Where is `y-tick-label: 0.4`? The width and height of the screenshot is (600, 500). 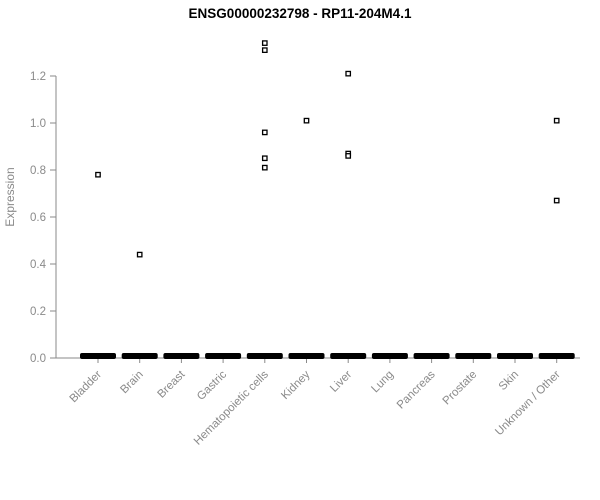 y-tick-label: 0.4 is located at coordinates (38, 265).